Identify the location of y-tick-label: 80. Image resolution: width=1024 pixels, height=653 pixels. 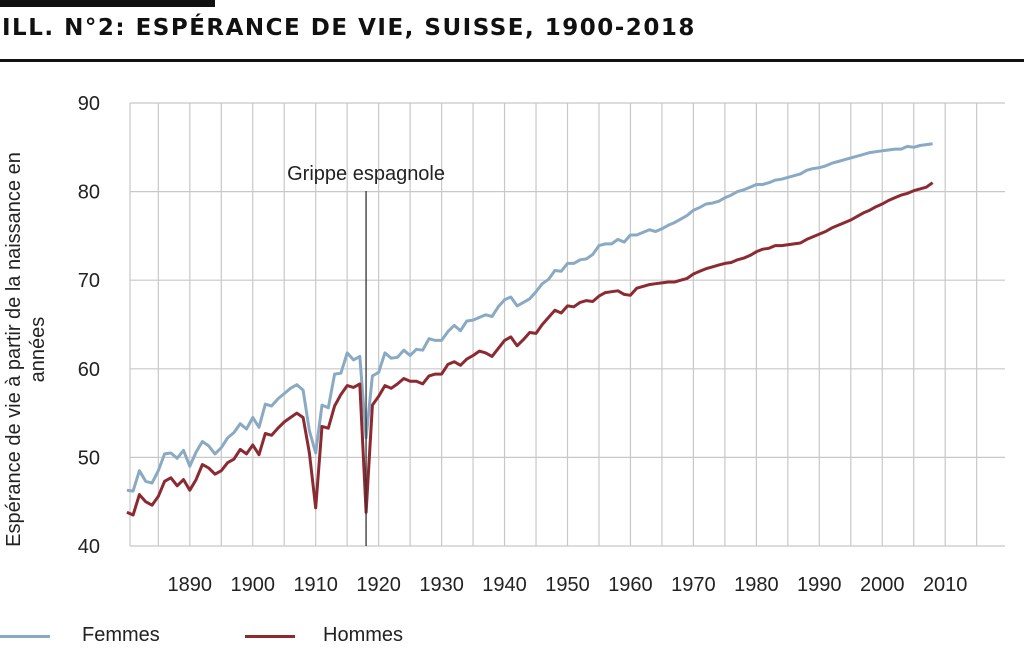
(89, 193).